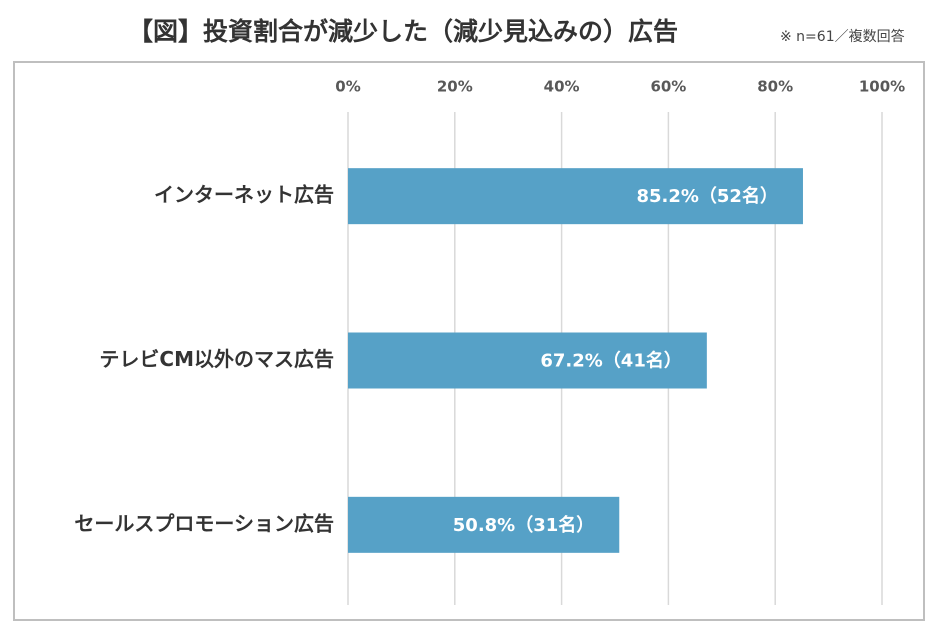 The height and width of the screenshot is (629, 940). Describe the element at coordinates (216, 359) in the screenshot. I see `y-tick-label: テレビCM以外のマス広告` at that location.